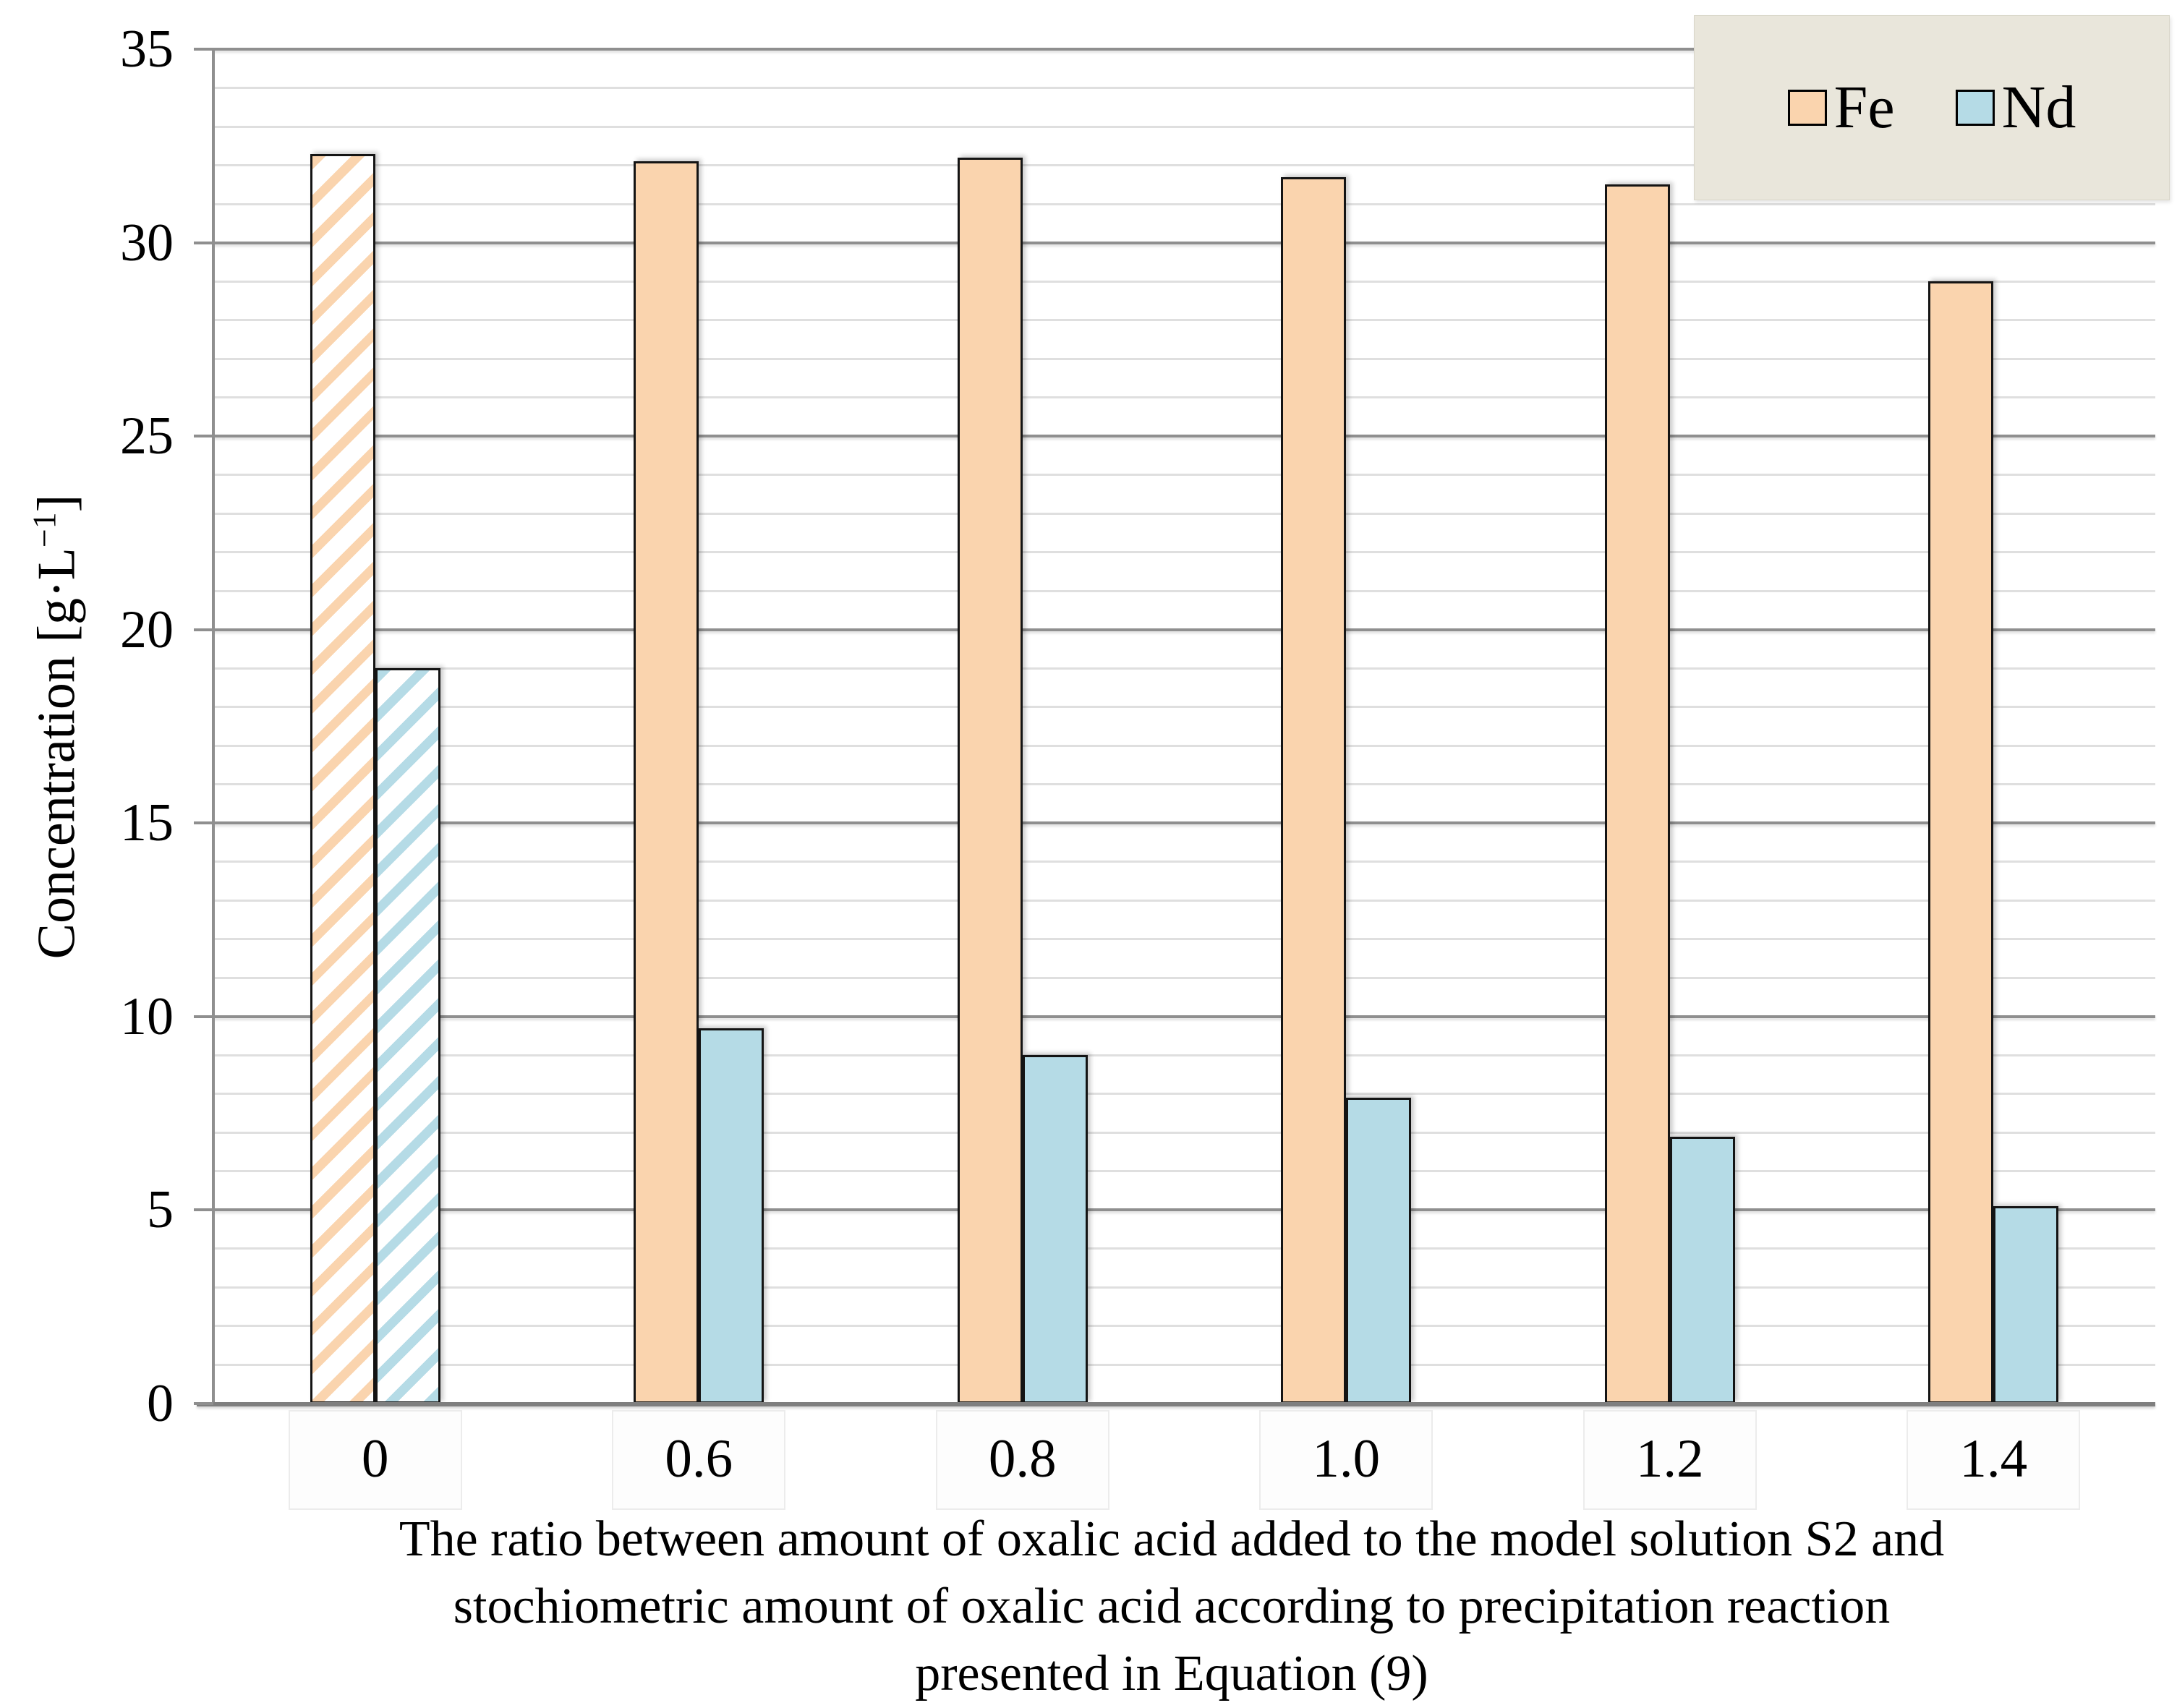 The width and height of the screenshot is (2177, 1708). Describe the element at coordinates (44, 530) in the screenshot. I see `y-axis-title-superscript: −1` at that location.